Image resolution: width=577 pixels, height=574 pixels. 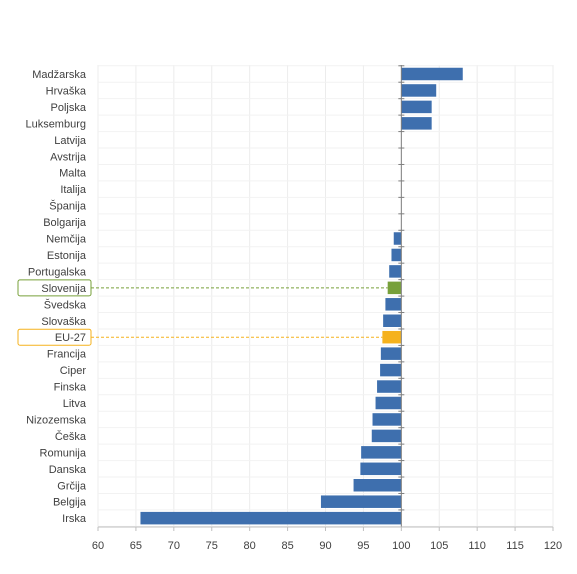 I want to click on x-tick-label: 65, so click(x=136, y=546).